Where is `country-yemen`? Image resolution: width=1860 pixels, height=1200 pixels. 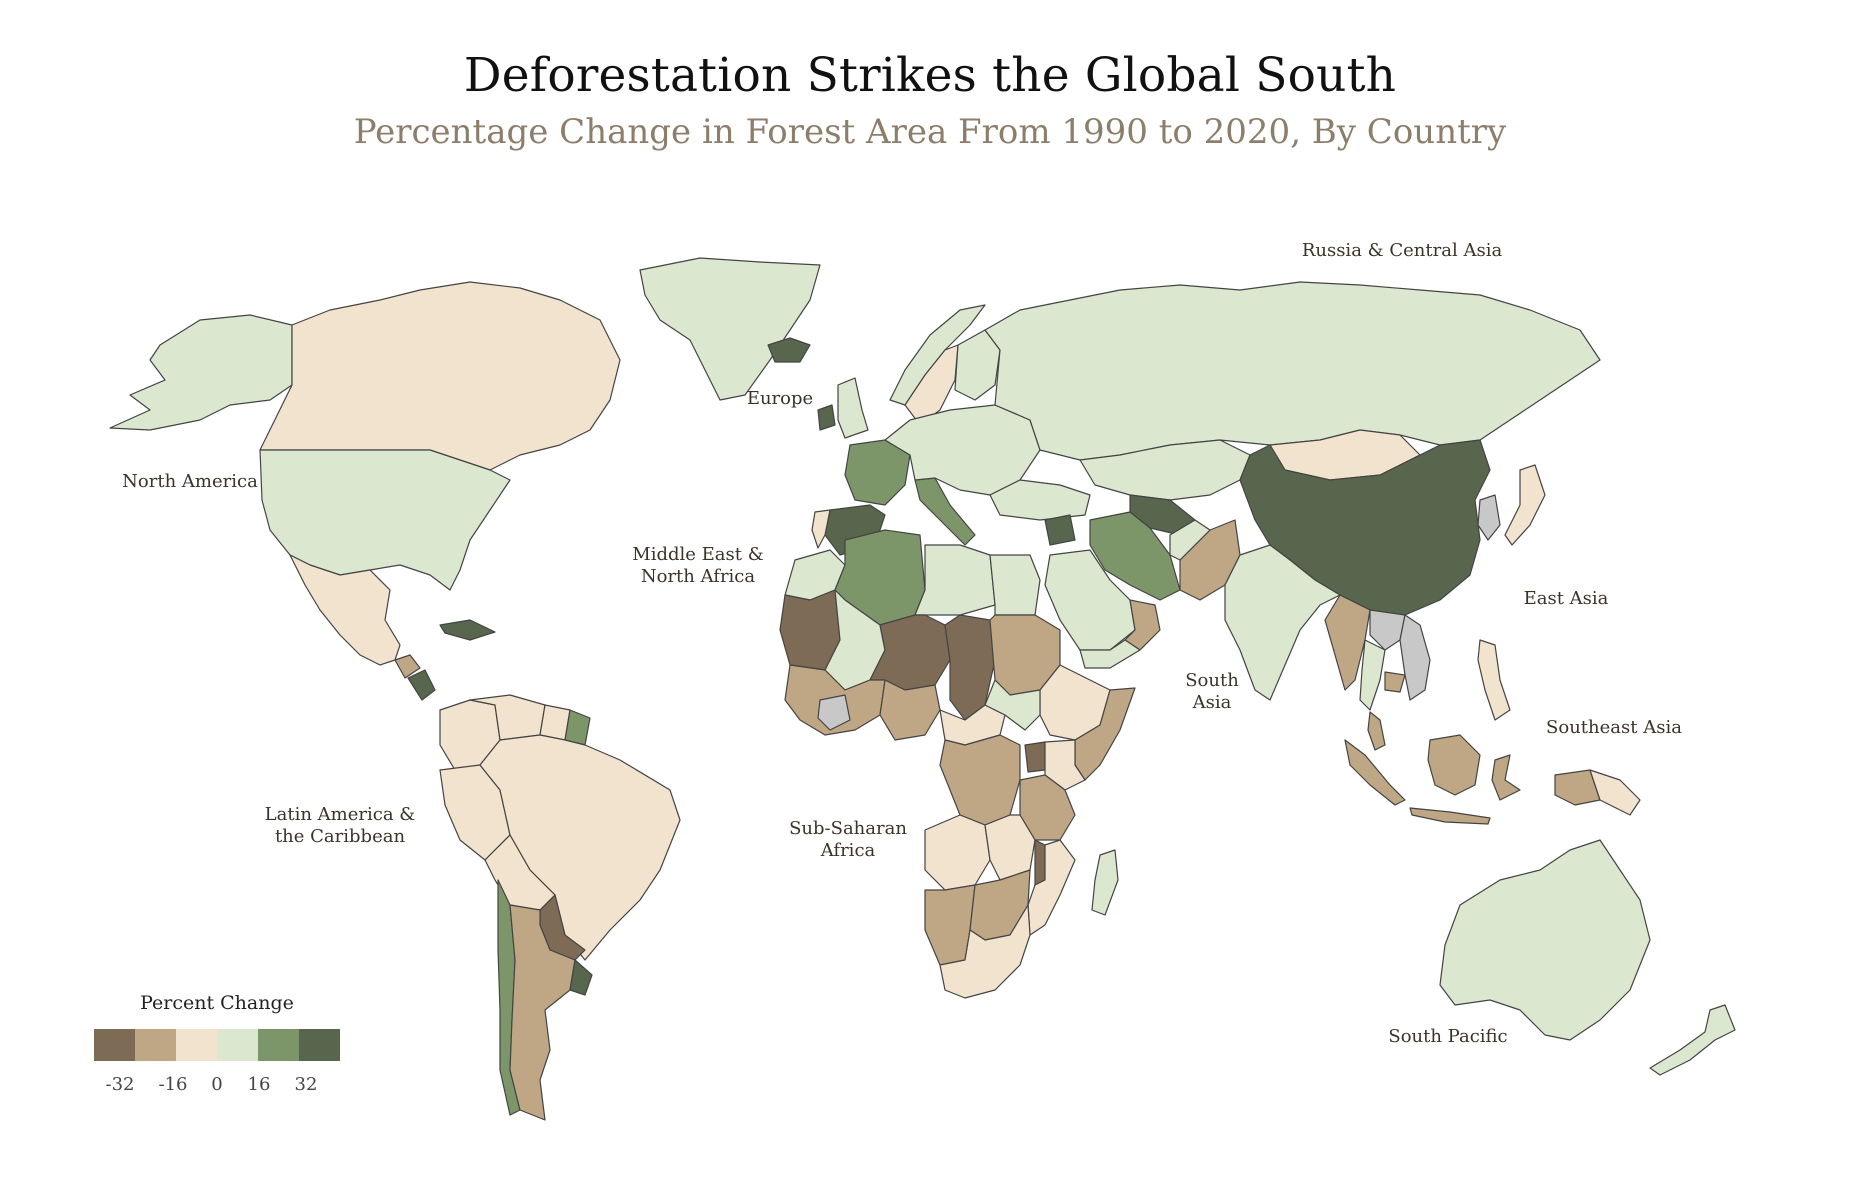
country-yemen is located at coordinates (1110, 654).